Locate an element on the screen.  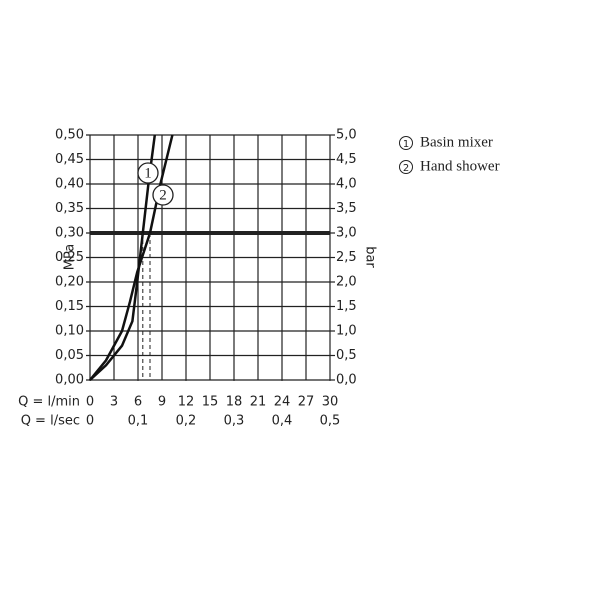
y2-tick-label: 4,5 is located at coordinates (346, 159).